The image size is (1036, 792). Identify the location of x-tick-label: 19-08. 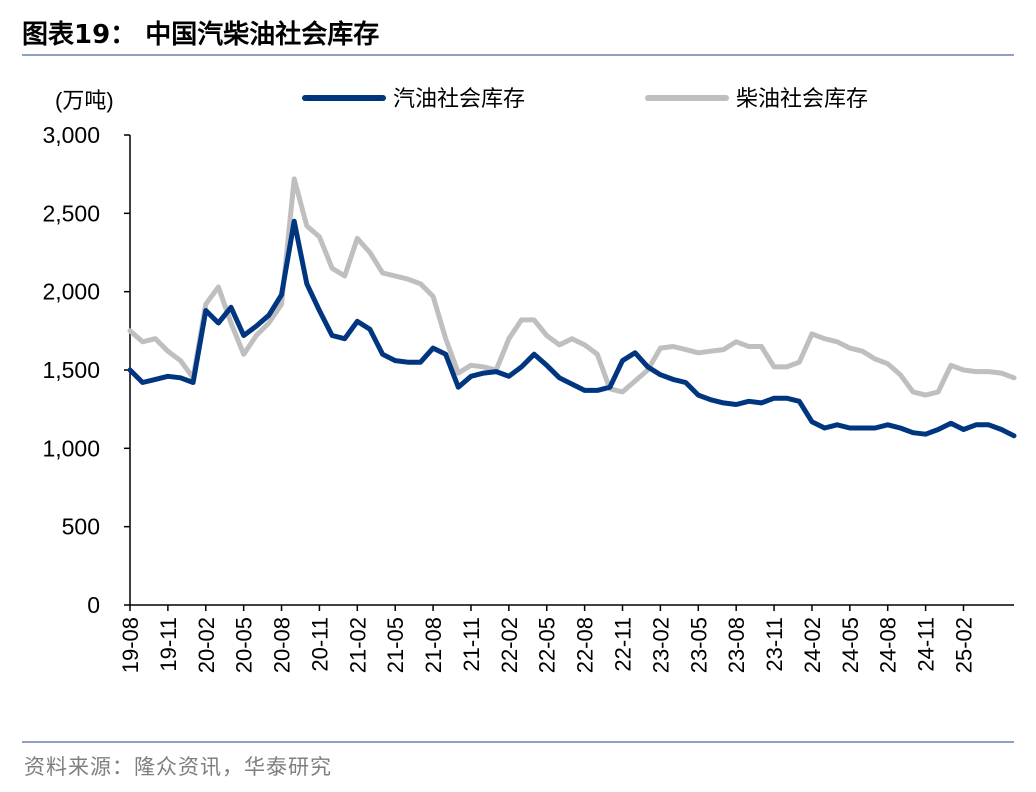
(130, 645).